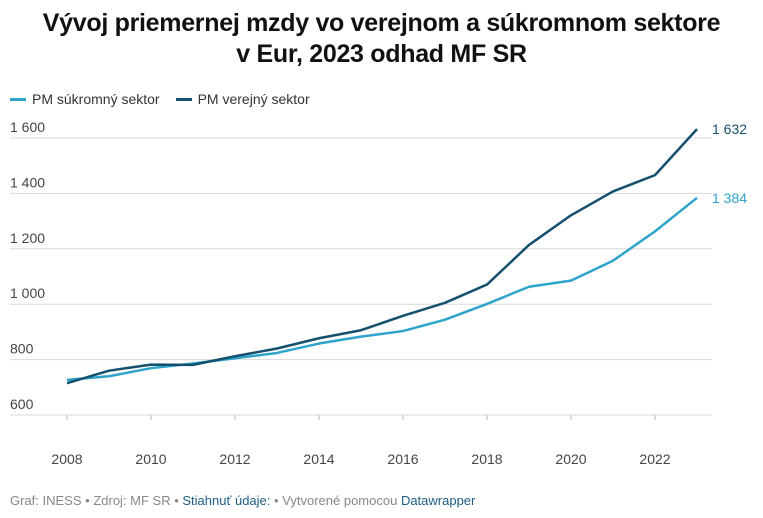 This screenshot has width=763, height=518. I want to click on legend-swatch-public, so click(183, 99).